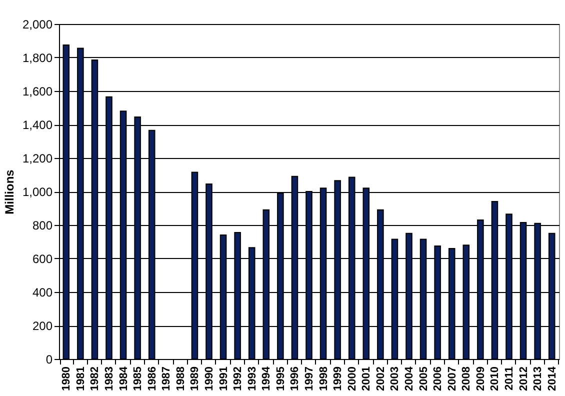 Image resolution: width=565 pixels, height=396 pixels. What do you see at coordinates (538, 378) in the screenshot?
I see `x-tick-label: 2013` at bounding box center [538, 378].